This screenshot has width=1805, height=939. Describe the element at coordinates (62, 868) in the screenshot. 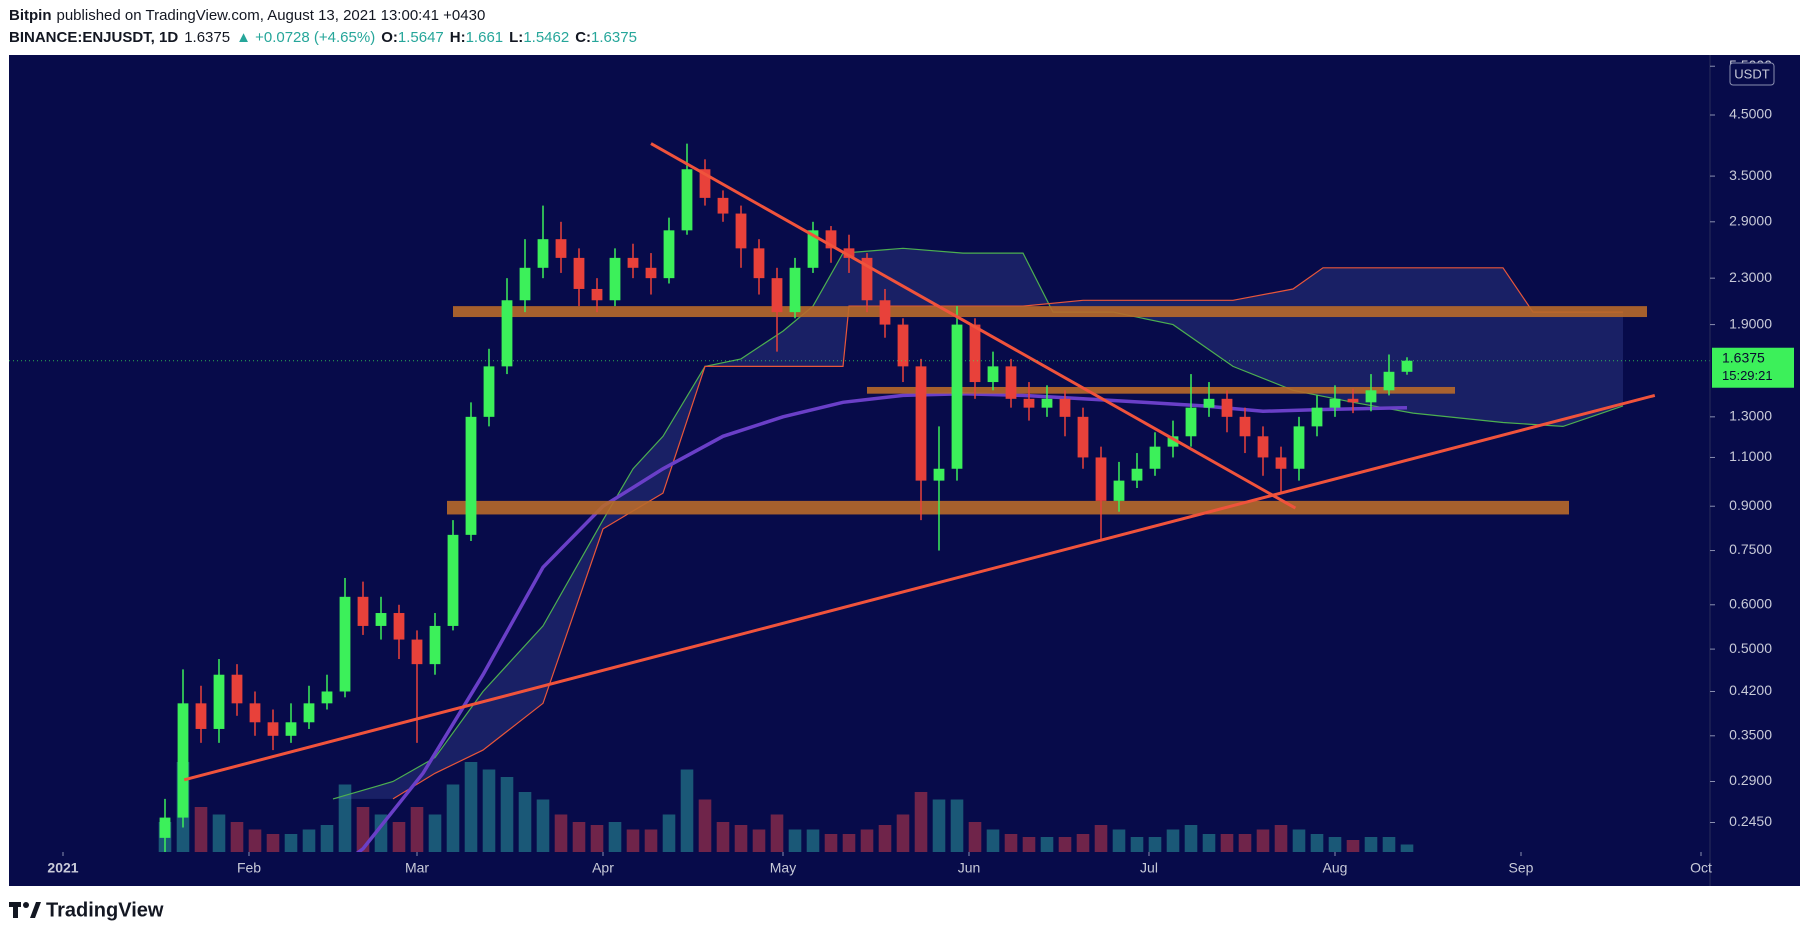

I see `x-tick-label: 2021` at that location.